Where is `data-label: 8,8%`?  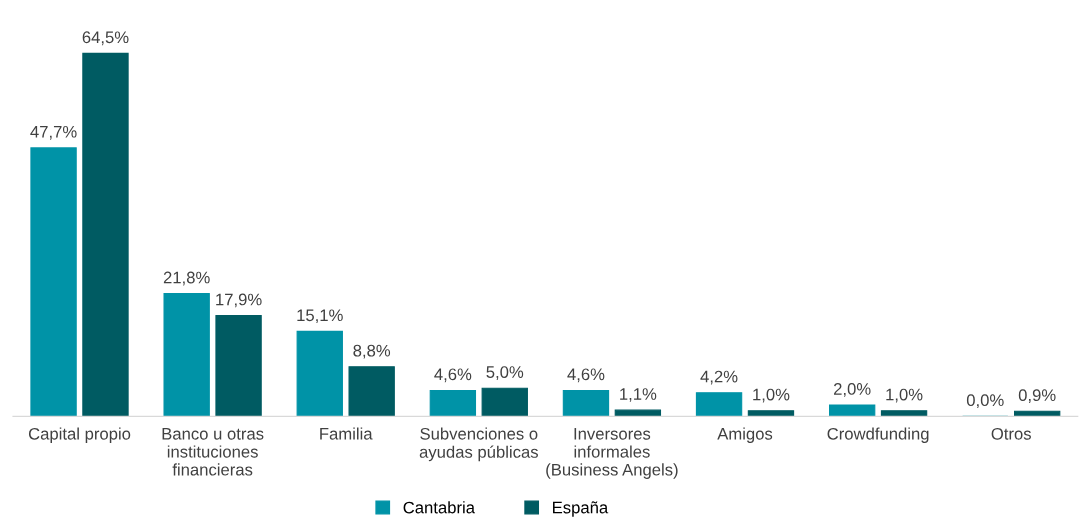 data-label: 8,8% is located at coordinates (372, 351).